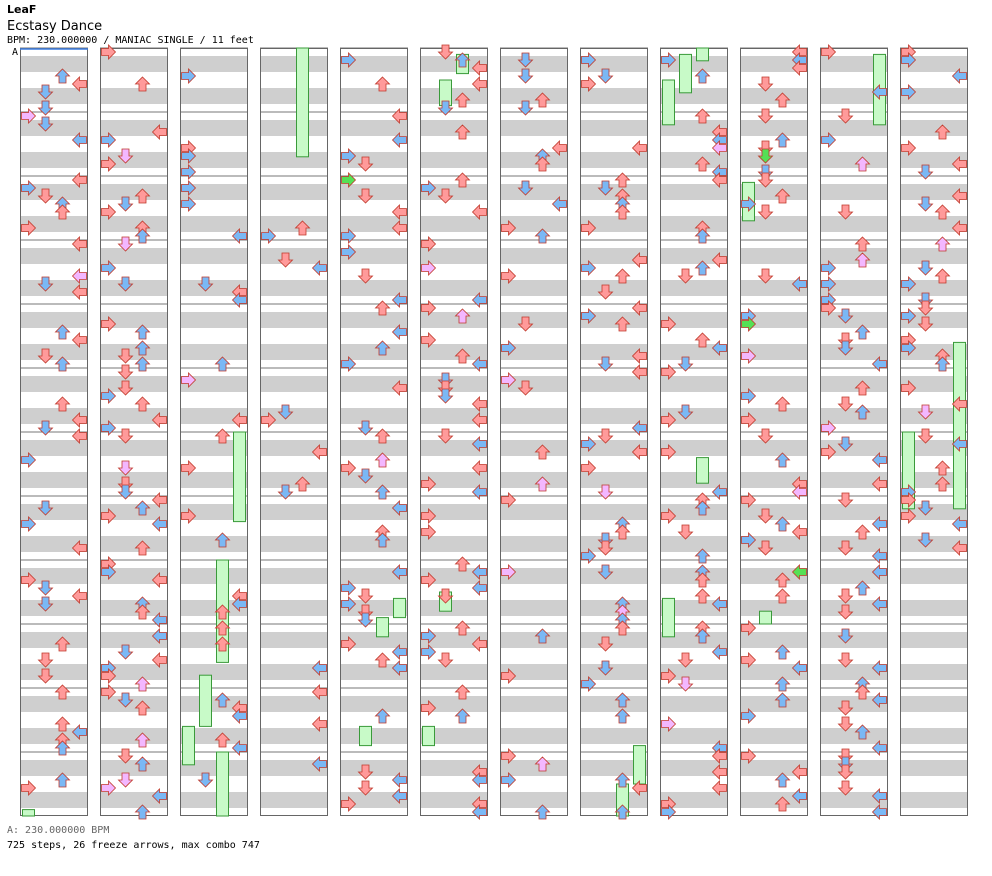  I want to click on column-border, so click(534, 432).